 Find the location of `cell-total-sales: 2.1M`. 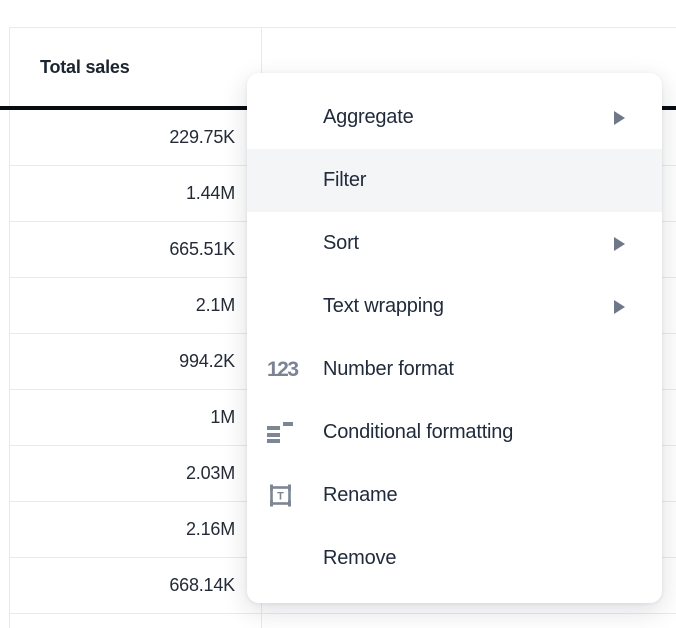

cell-total-sales: 2.1M is located at coordinates (215, 305).